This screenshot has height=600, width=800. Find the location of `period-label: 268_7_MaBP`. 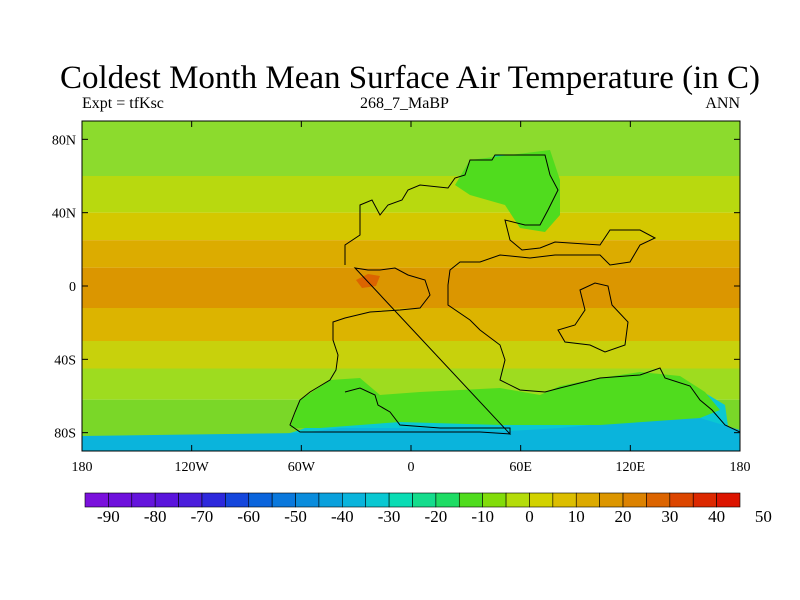

period-label: 268_7_MaBP is located at coordinates (404, 103).